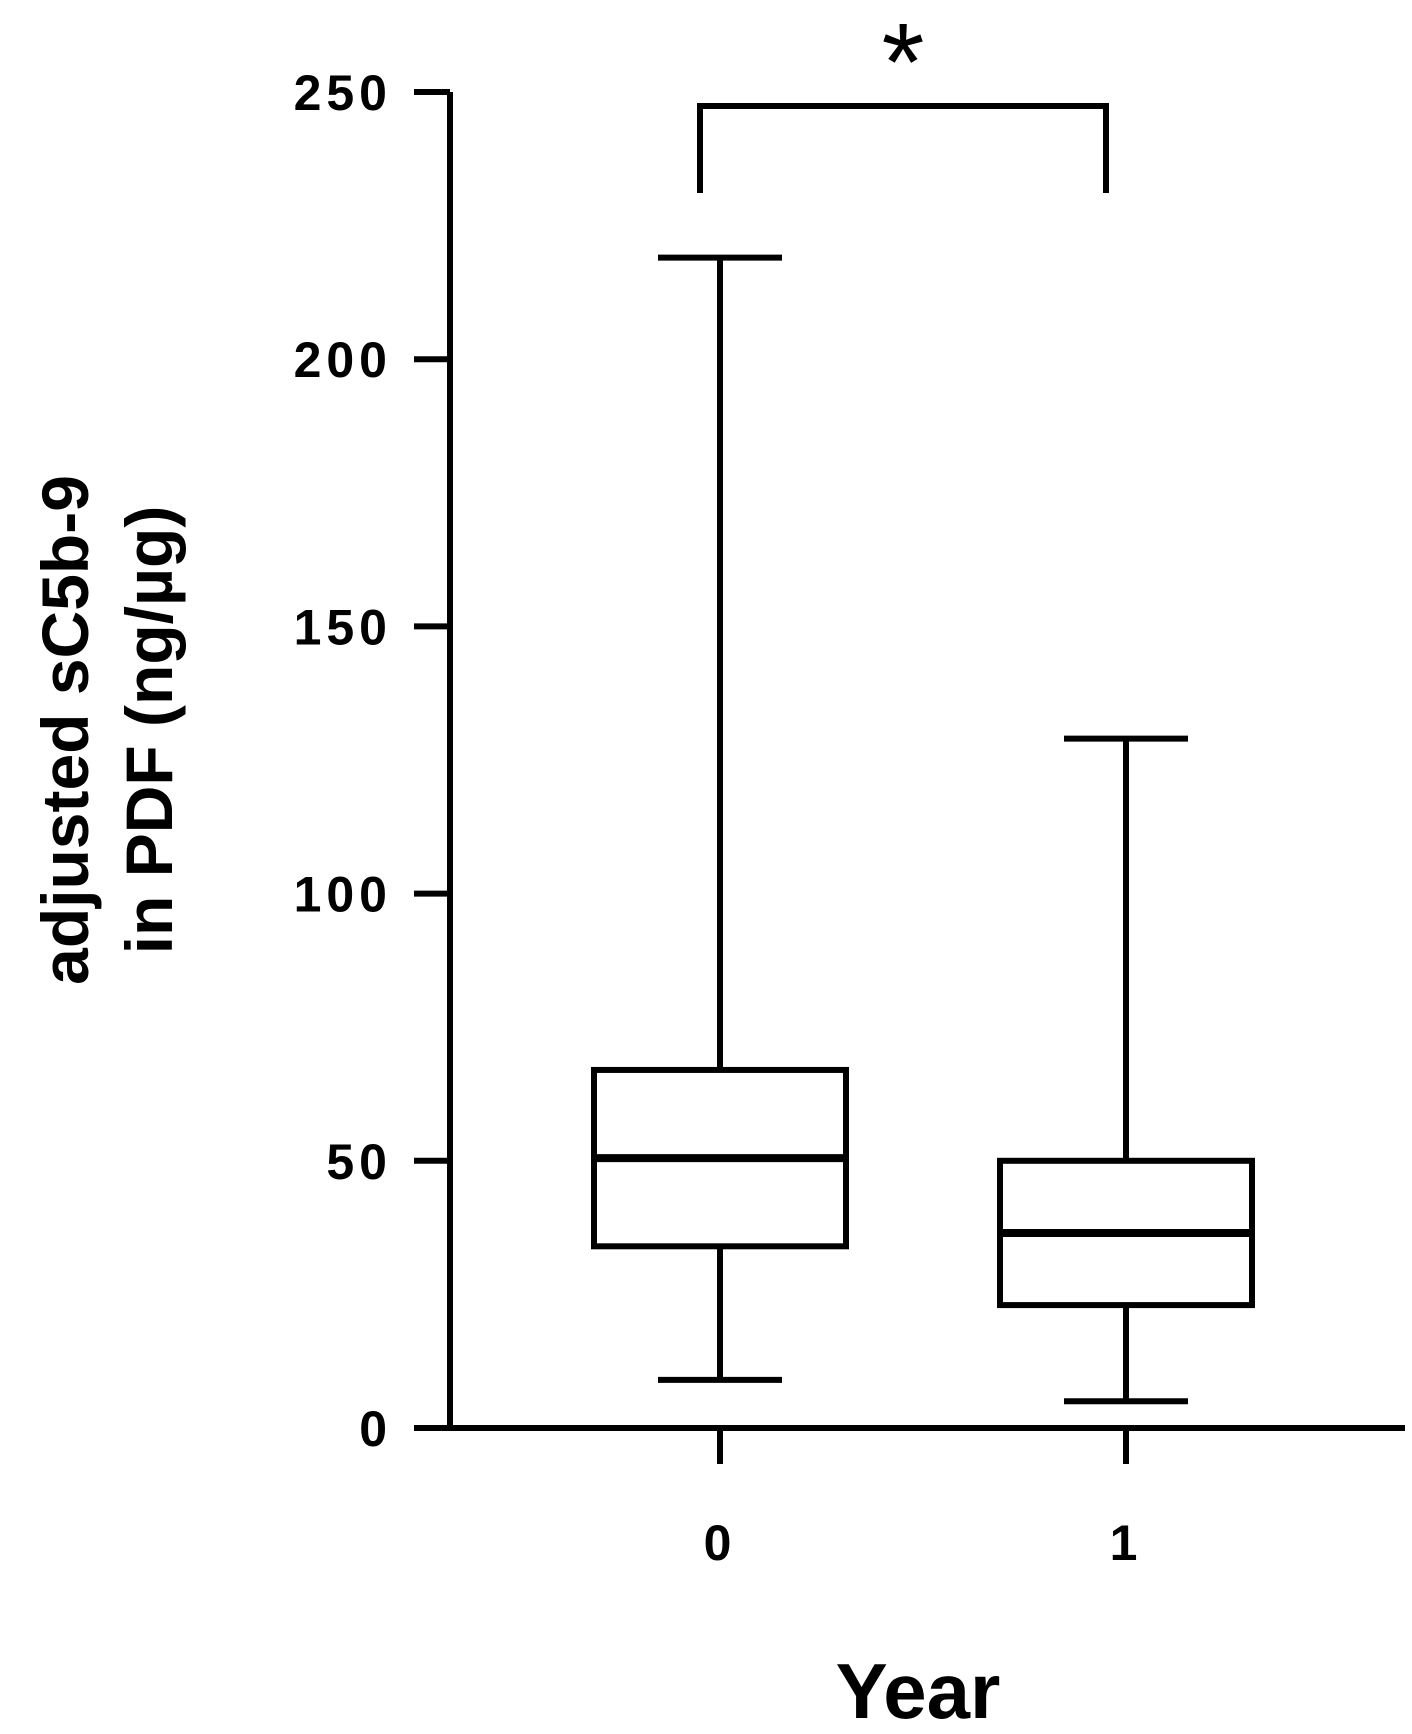 The width and height of the screenshot is (1412, 1734). Describe the element at coordinates (918, 1690) in the screenshot. I see `x-axis-label: Year` at that location.